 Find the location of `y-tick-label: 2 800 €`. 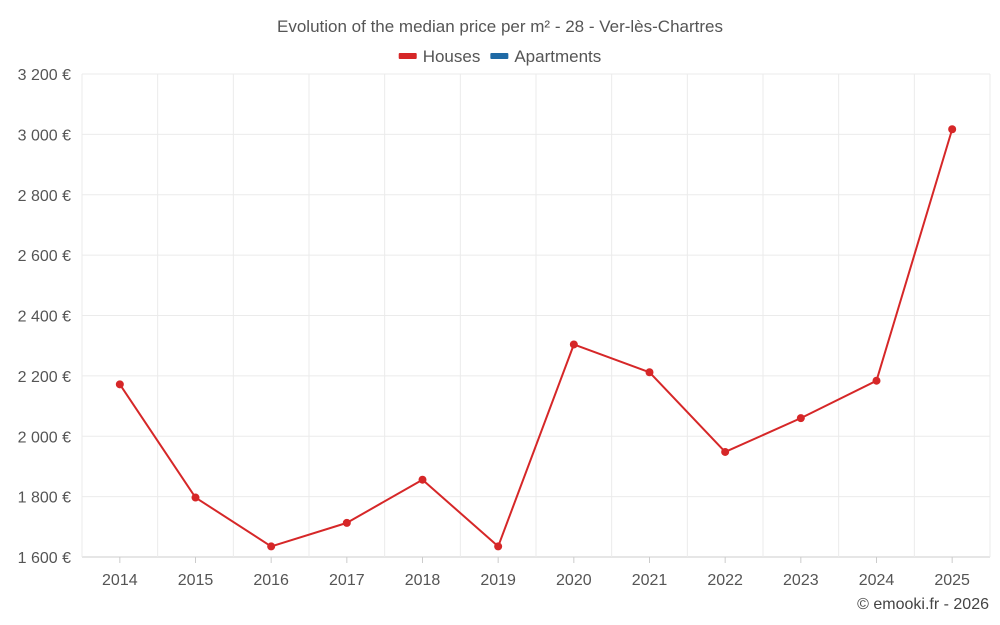

y-tick-label: 2 800 € is located at coordinates (44, 196).